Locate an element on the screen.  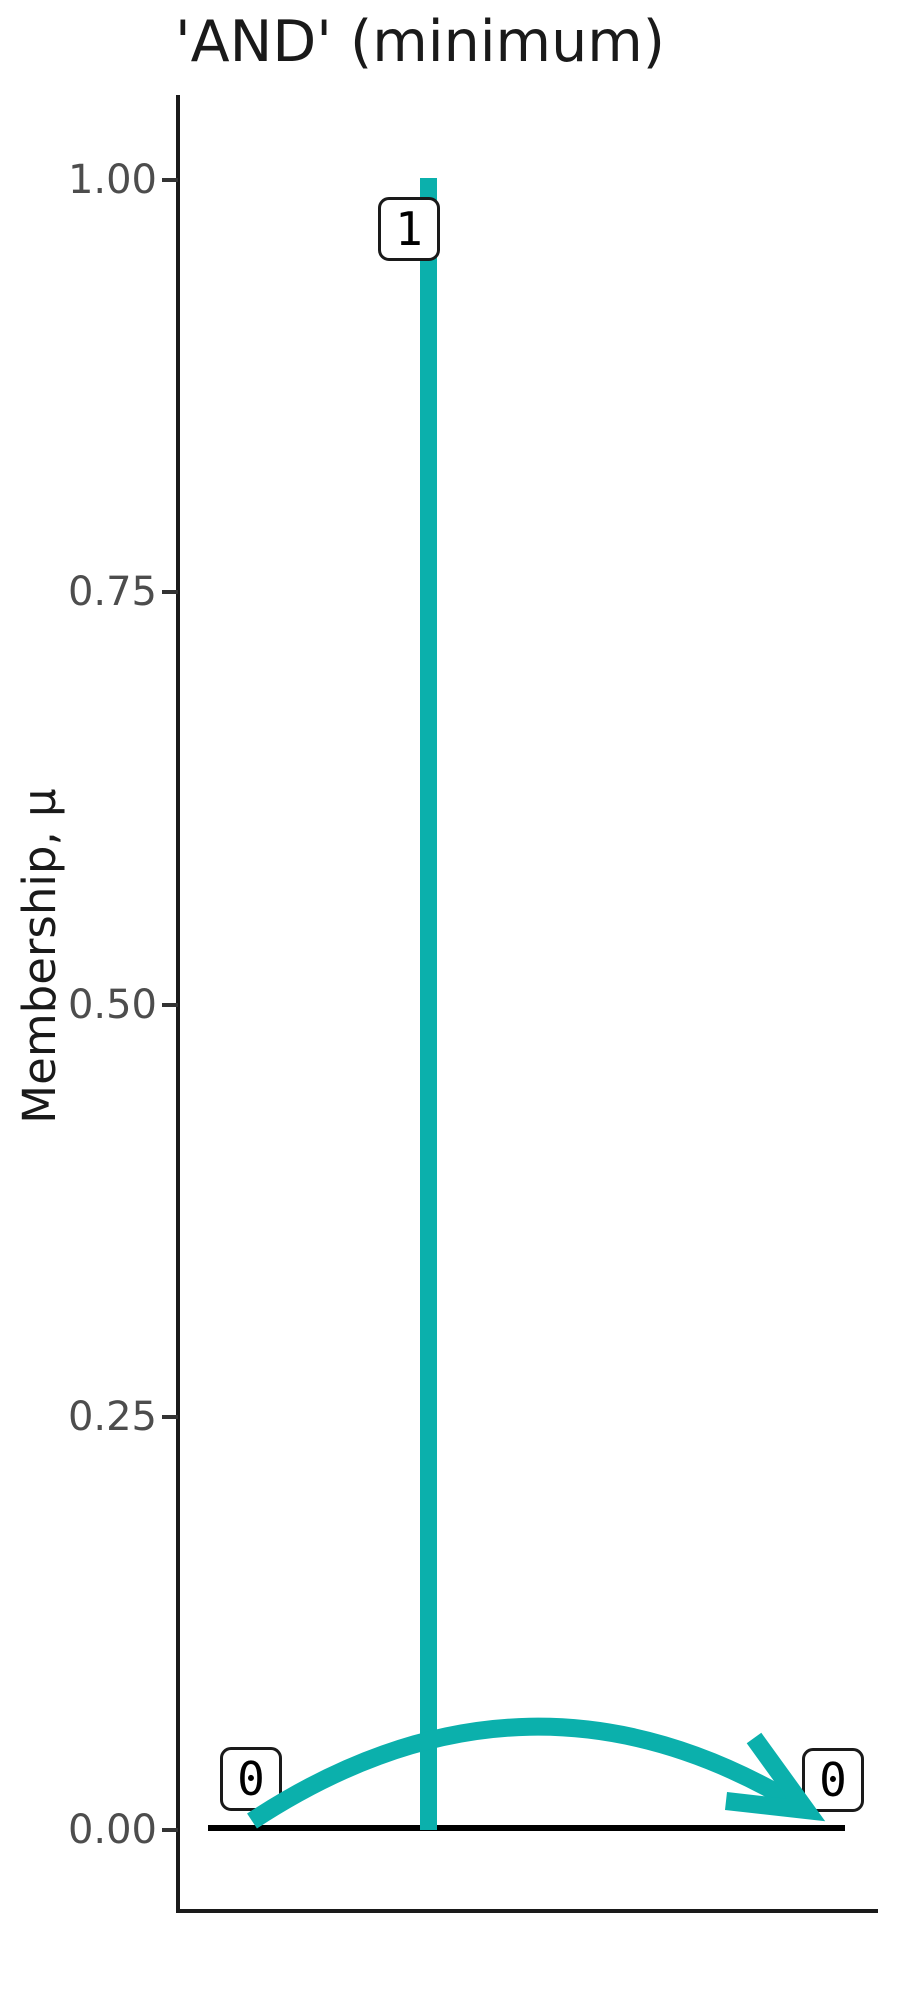
input-zero-label: 0 is located at coordinates (251, 1779).